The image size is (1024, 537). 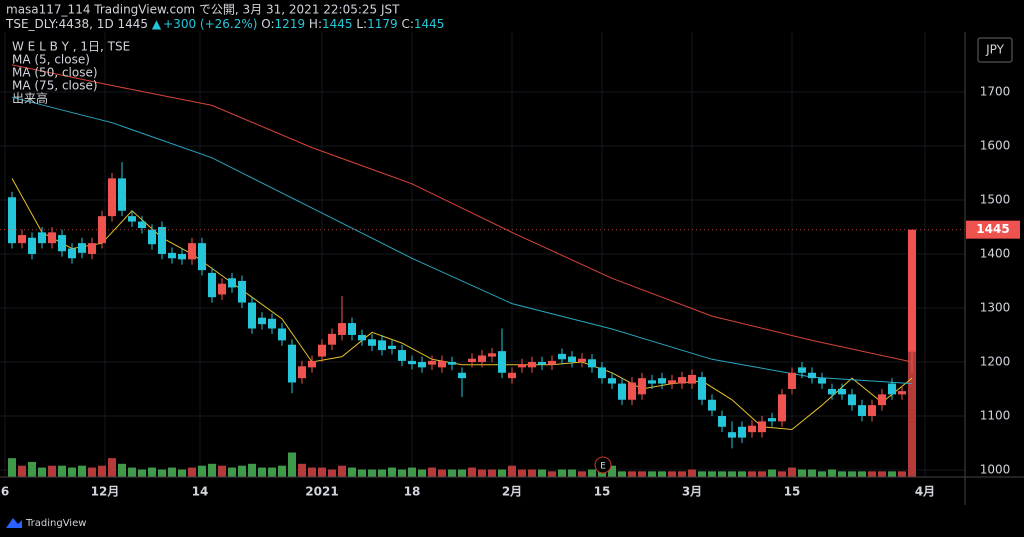 I want to click on legend-ma75: MA (75, close), so click(x=55, y=86).